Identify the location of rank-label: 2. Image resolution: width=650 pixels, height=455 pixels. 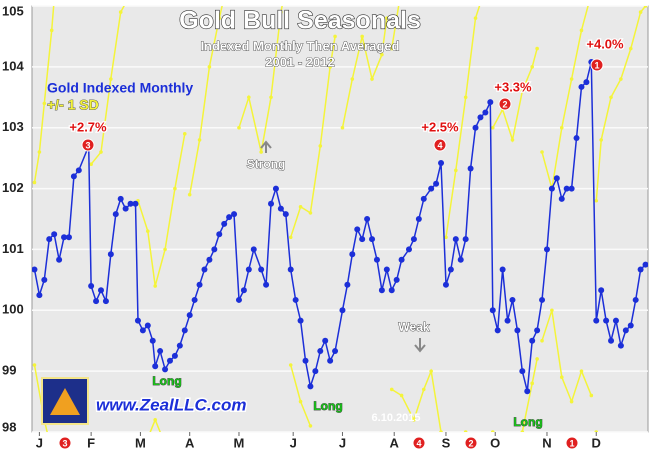
(470, 443).